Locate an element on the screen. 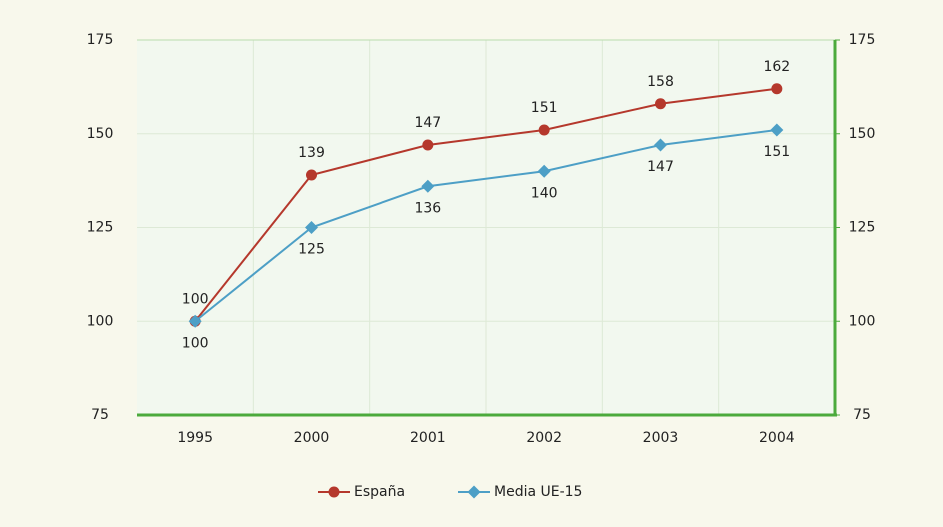 The image size is (943, 527). y-tick-label: 75 is located at coordinates (100, 415).